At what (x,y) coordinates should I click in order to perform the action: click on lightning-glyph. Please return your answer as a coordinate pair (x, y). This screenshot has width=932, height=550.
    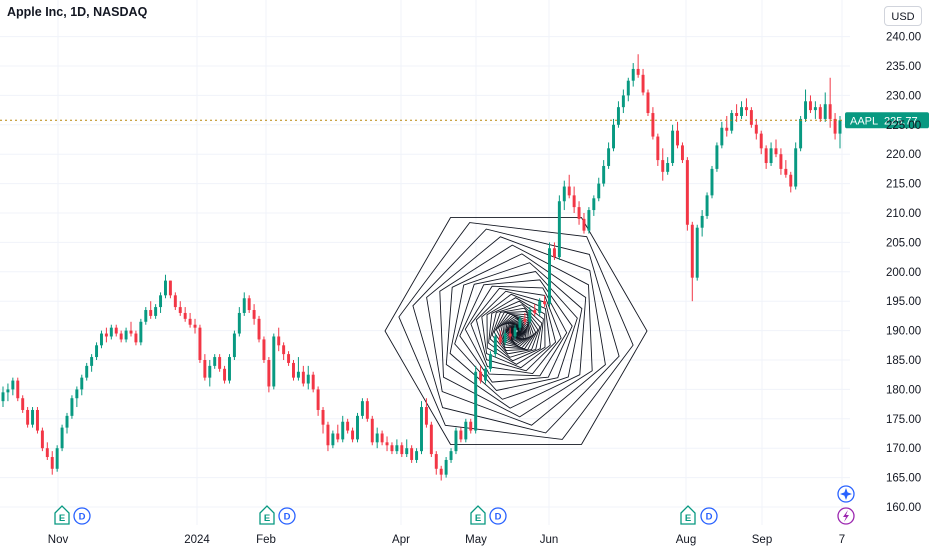
    Looking at the image, I should click on (846, 516).